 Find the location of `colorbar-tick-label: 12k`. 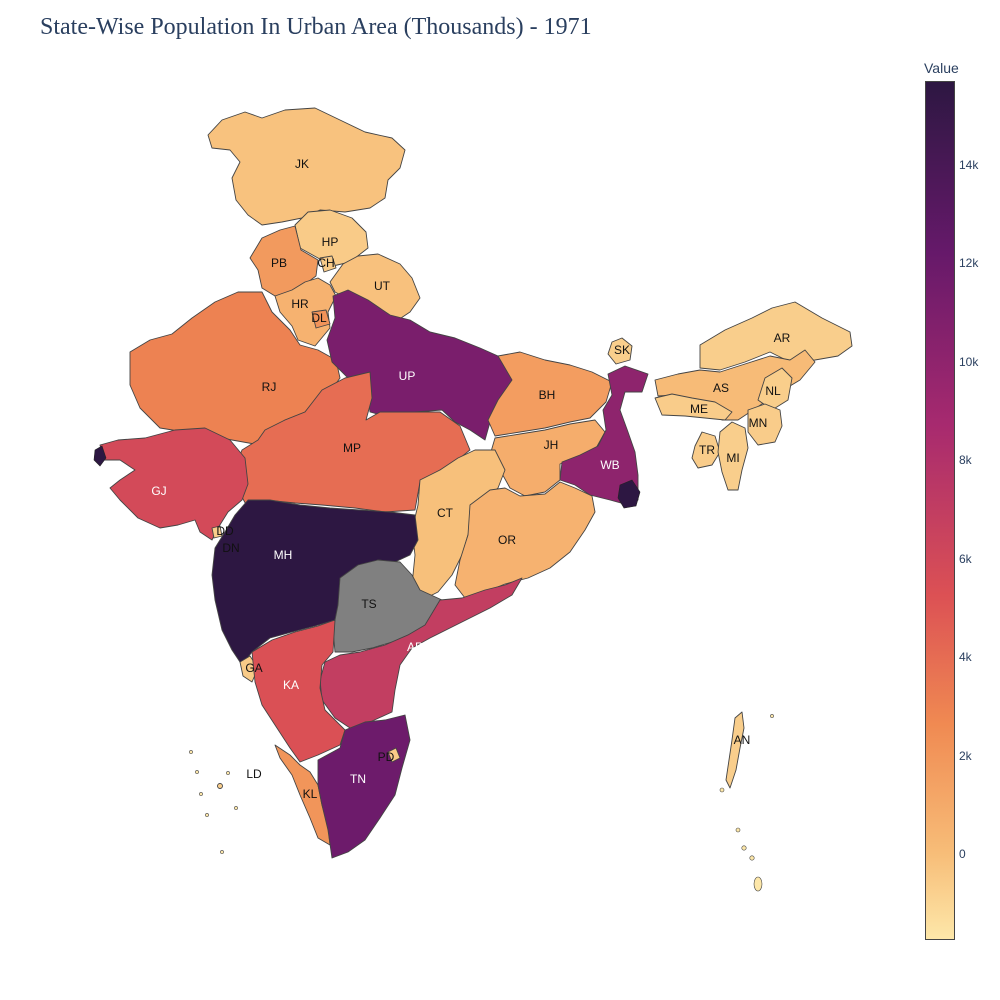

colorbar-tick-label: 12k is located at coordinates (969, 263).